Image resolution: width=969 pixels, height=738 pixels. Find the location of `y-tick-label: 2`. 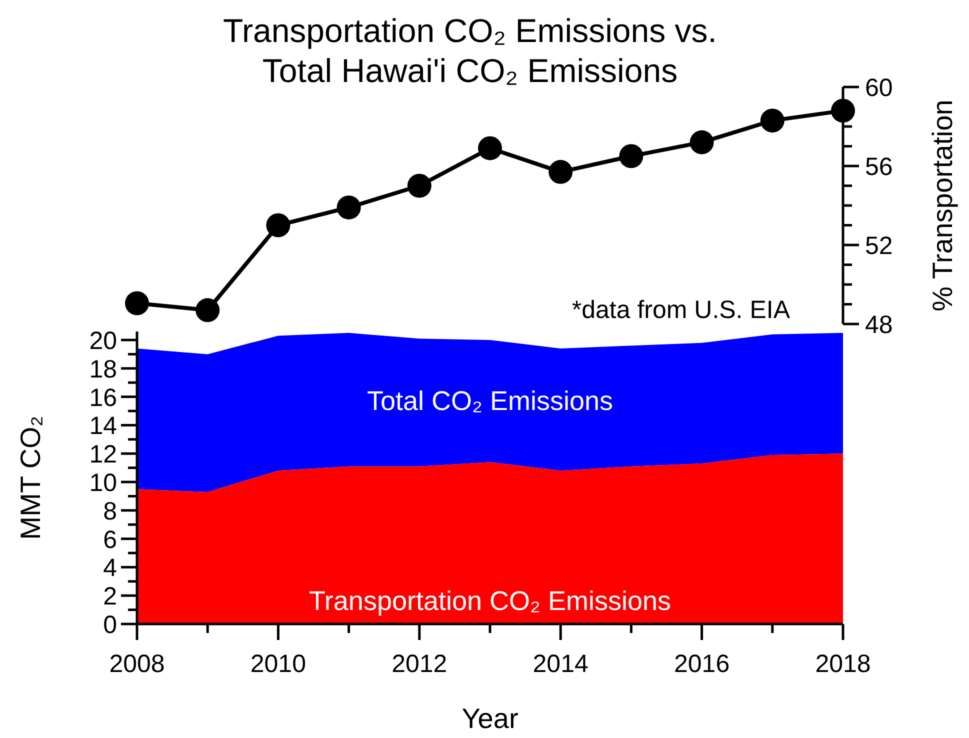

y-tick-label: 2 is located at coordinates (110, 596).